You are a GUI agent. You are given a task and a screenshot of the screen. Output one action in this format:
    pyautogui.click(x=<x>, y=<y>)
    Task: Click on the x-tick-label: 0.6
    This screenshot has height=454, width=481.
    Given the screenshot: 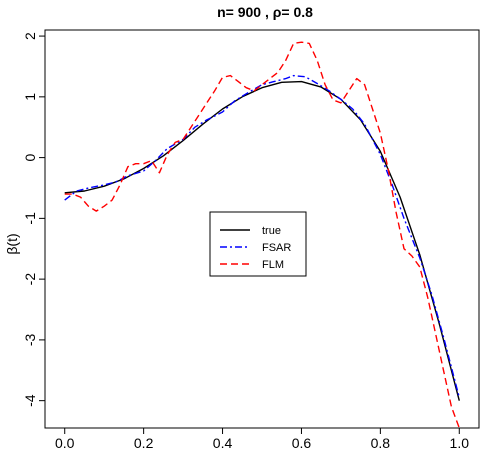 What is the action you would take?
    pyautogui.click(x=302, y=443)
    